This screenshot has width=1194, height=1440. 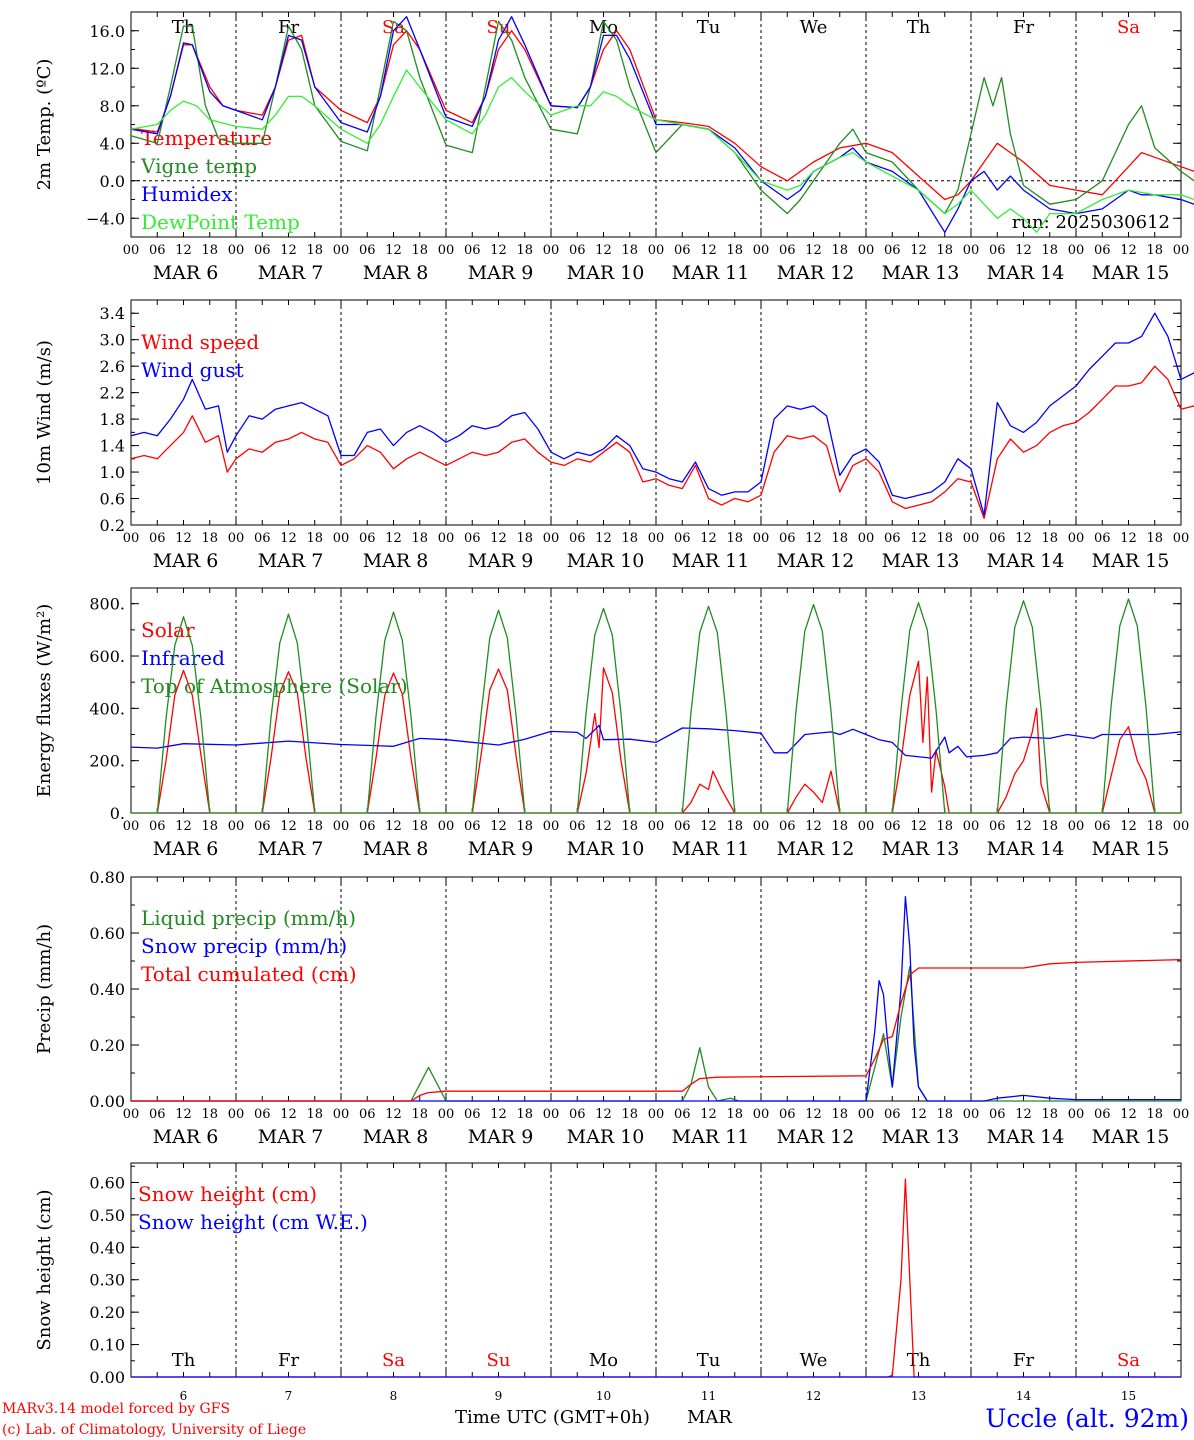 What do you see at coordinates (112, 340) in the screenshot?
I see `y-tick-label: 3.0` at bounding box center [112, 340].